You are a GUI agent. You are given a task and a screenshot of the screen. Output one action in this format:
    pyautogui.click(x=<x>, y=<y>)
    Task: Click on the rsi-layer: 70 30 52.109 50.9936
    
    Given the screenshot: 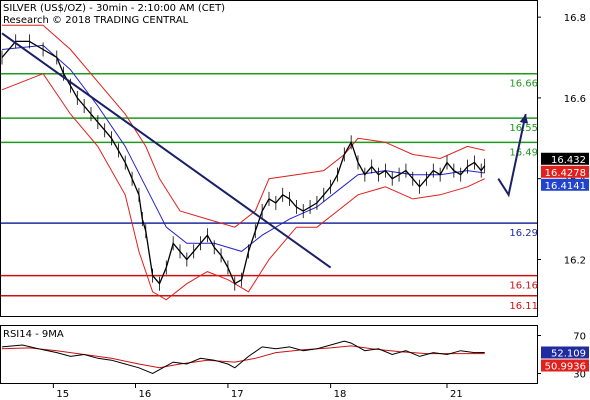 What is the action you would take?
    pyautogui.click(x=295, y=356)
    